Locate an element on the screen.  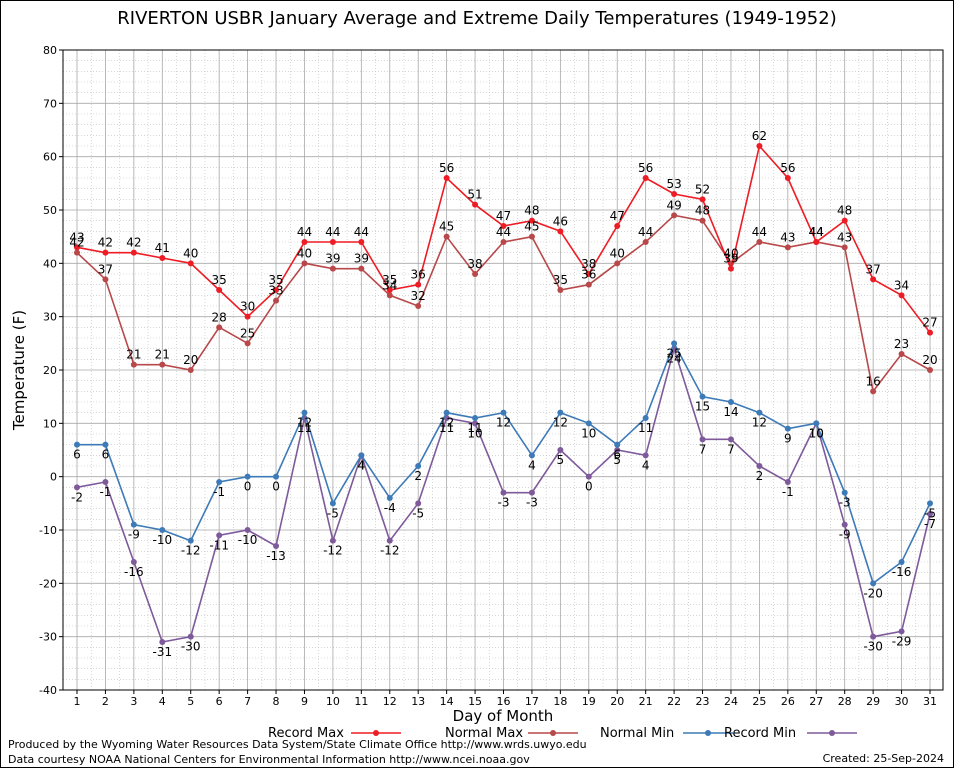
normal-min-data-label: -16 is located at coordinates (902, 572).